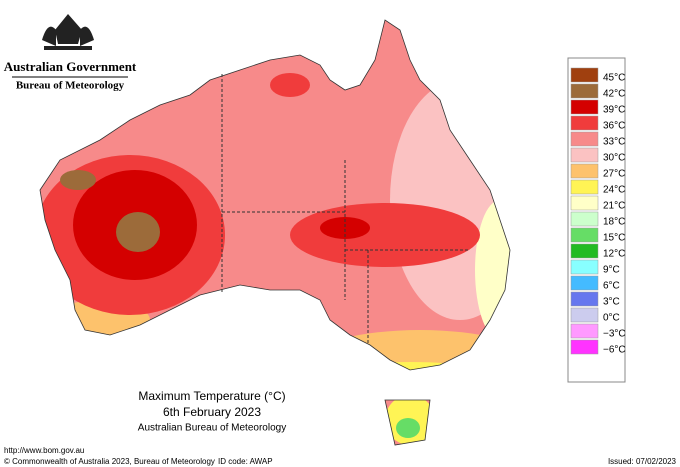 Image resolution: width=680 pixels, height=467 pixels. I want to click on legend-label: 27°C, so click(614, 174).